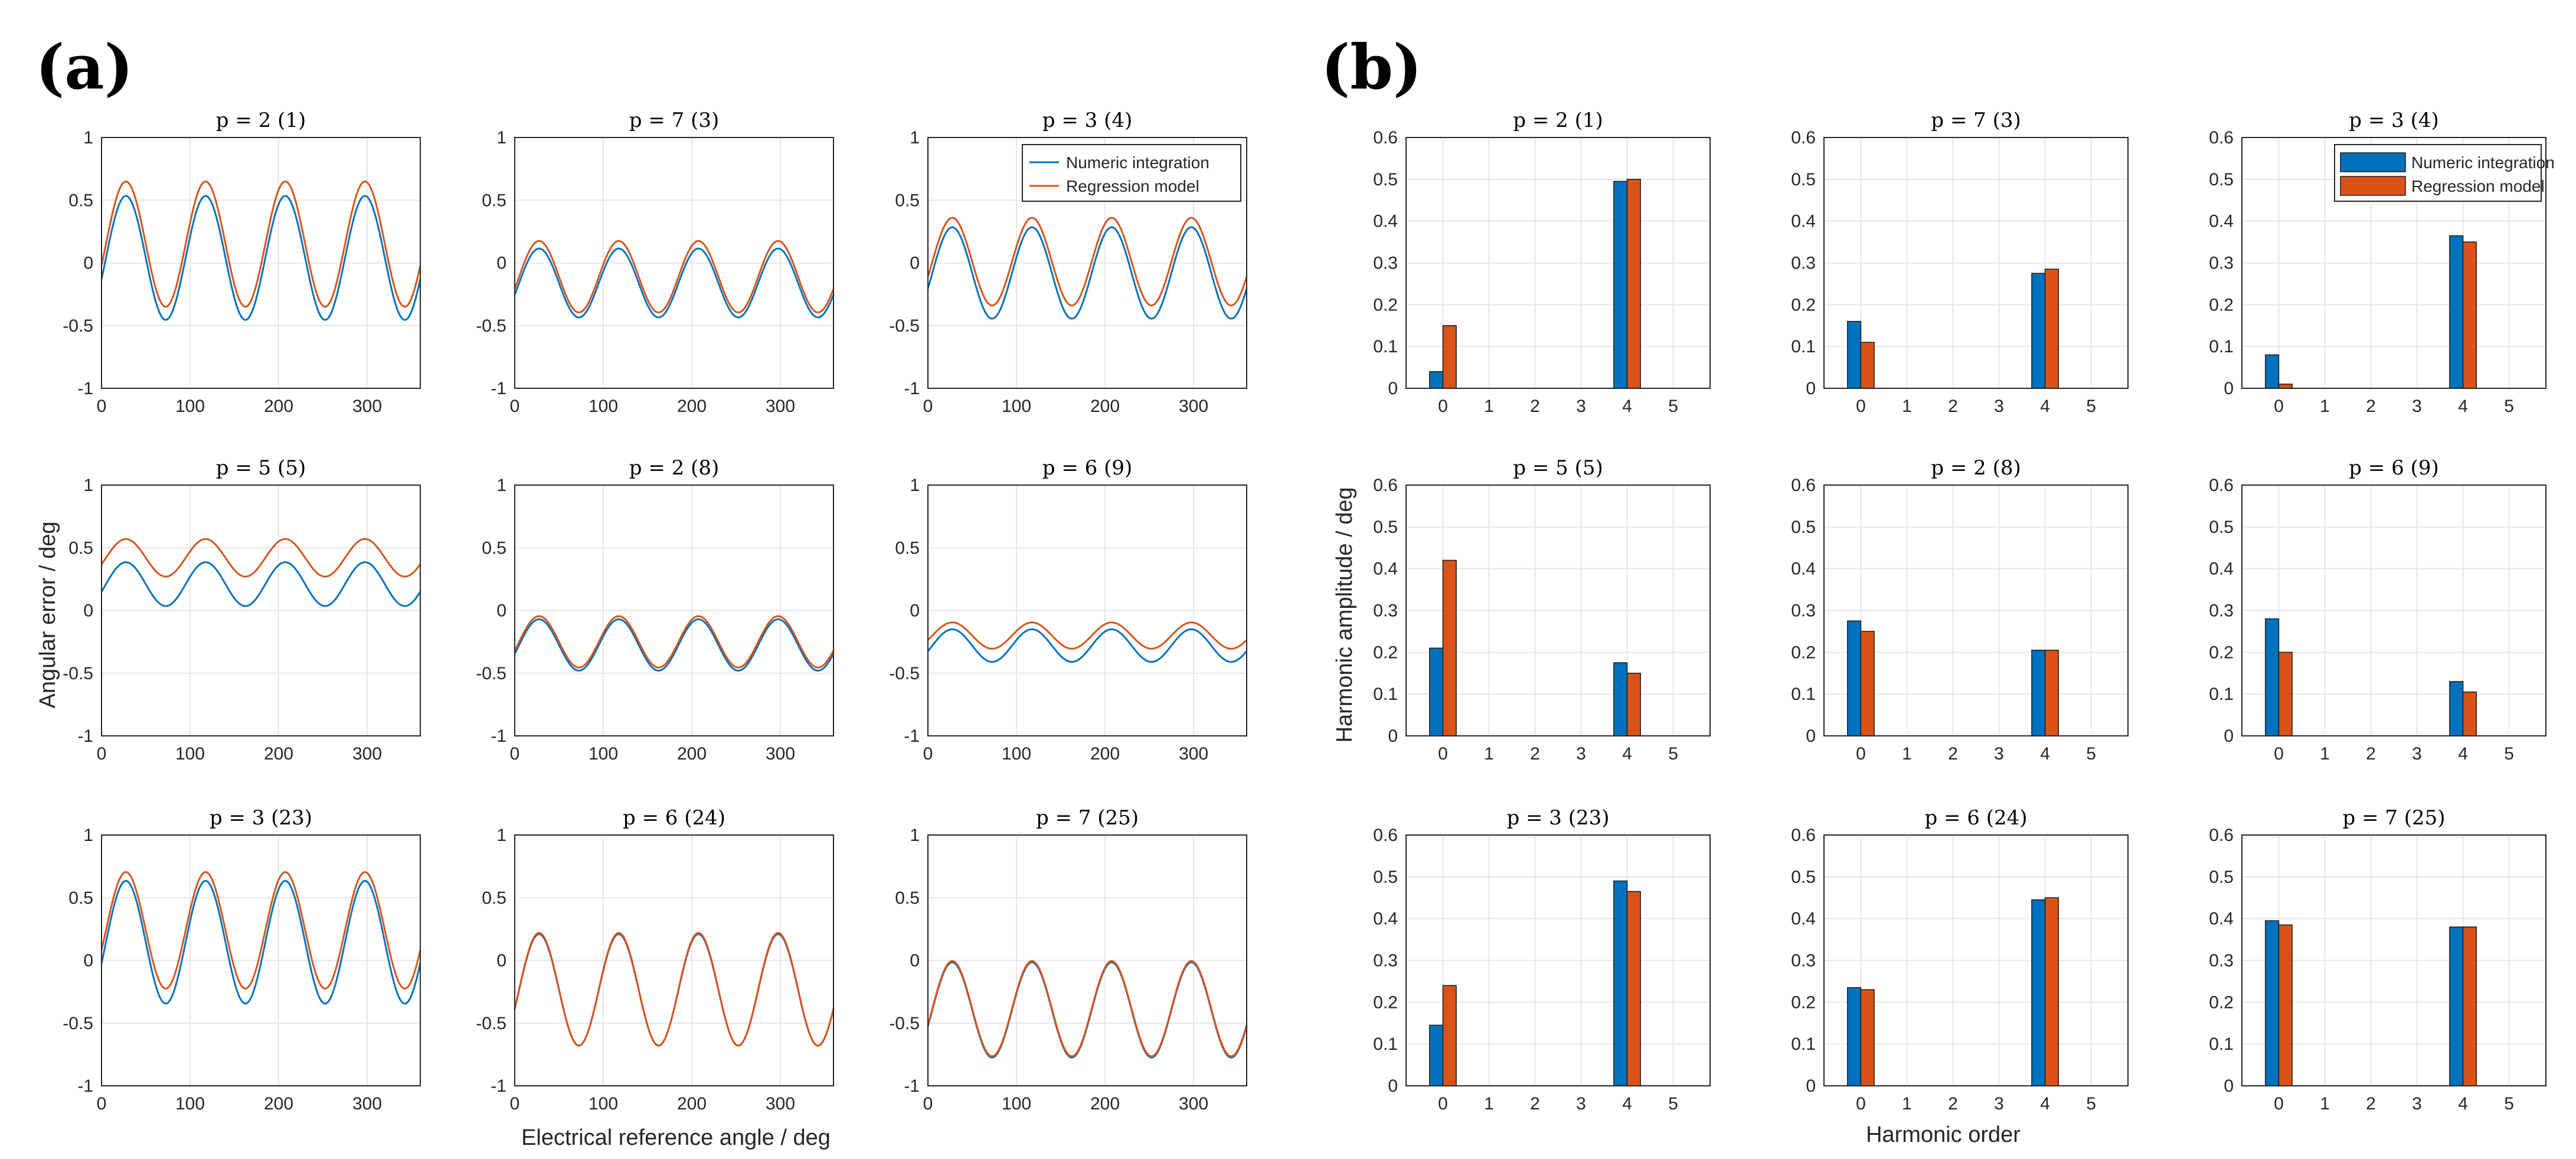 The image size is (2576, 1159). Describe the element at coordinates (2483, 162) in the screenshot. I see `legend-label-numeric: Numeric integration` at that location.